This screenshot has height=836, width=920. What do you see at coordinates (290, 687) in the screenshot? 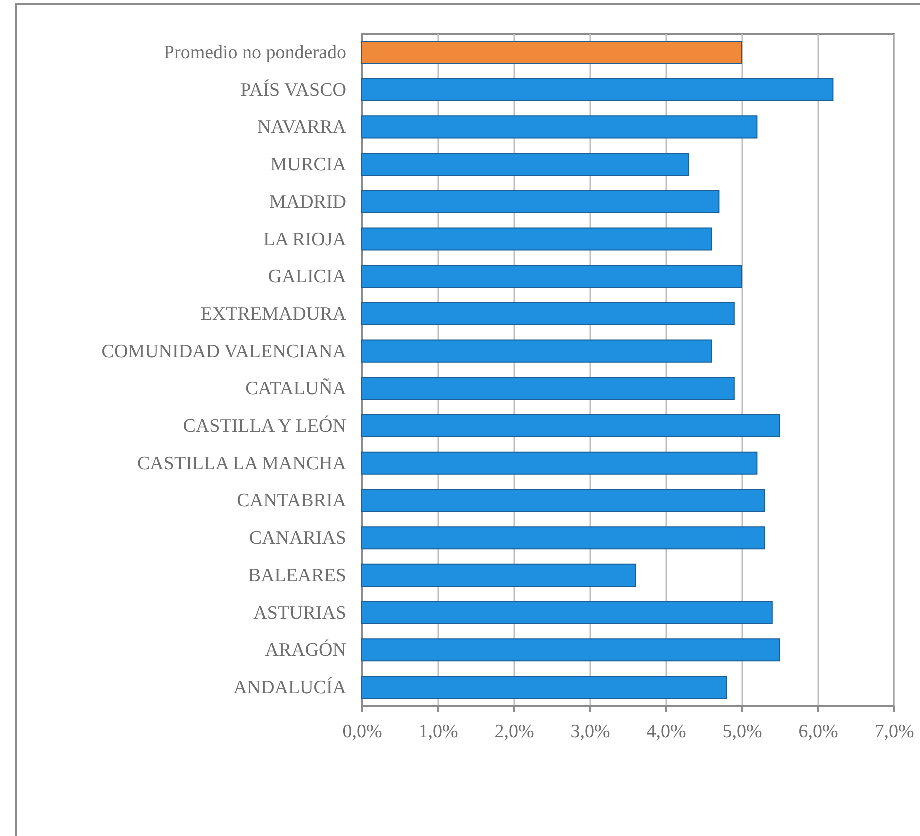
I see `y-tick-label: ANDALUCÍA` at bounding box center [290, 687].